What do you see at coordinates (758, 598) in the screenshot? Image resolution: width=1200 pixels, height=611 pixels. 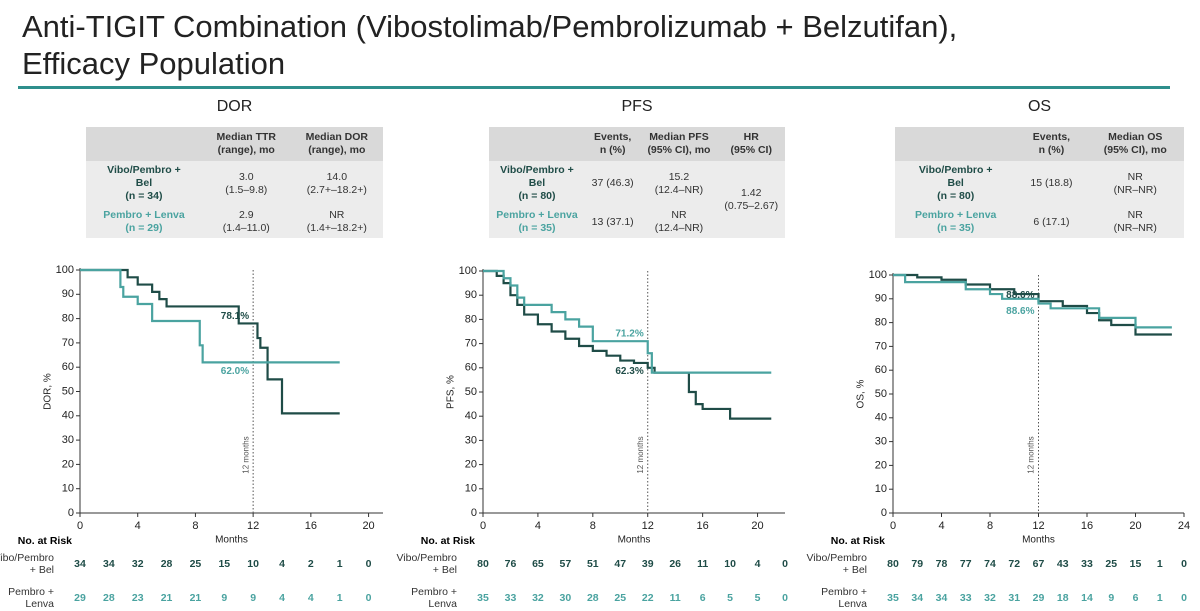 I see `risk-count: 5` at bounding box center [758, 598].